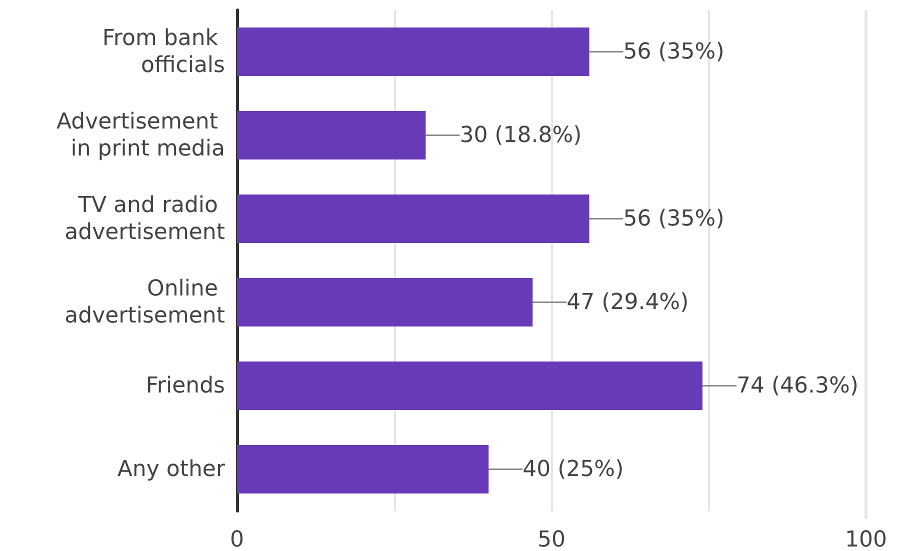  What do you see at coordinates (866, 539) in the screenshot?
I see `x-tick-label: 100` at bounding box center [866, 539].